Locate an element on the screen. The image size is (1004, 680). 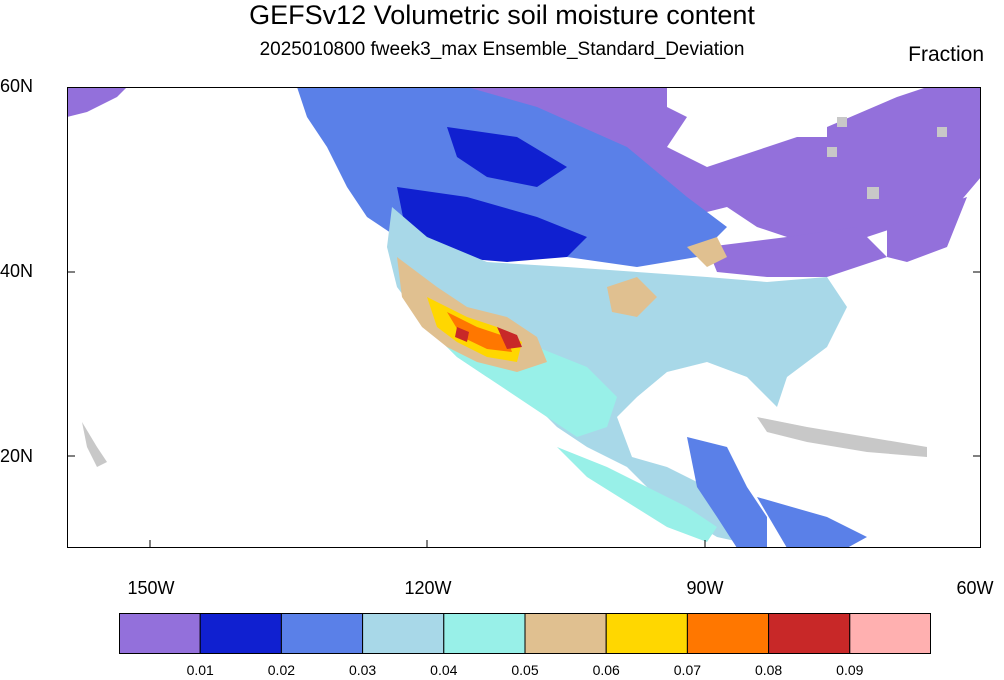
colorbar-tick-label: 0.05 is located at coordinates (525, 670).